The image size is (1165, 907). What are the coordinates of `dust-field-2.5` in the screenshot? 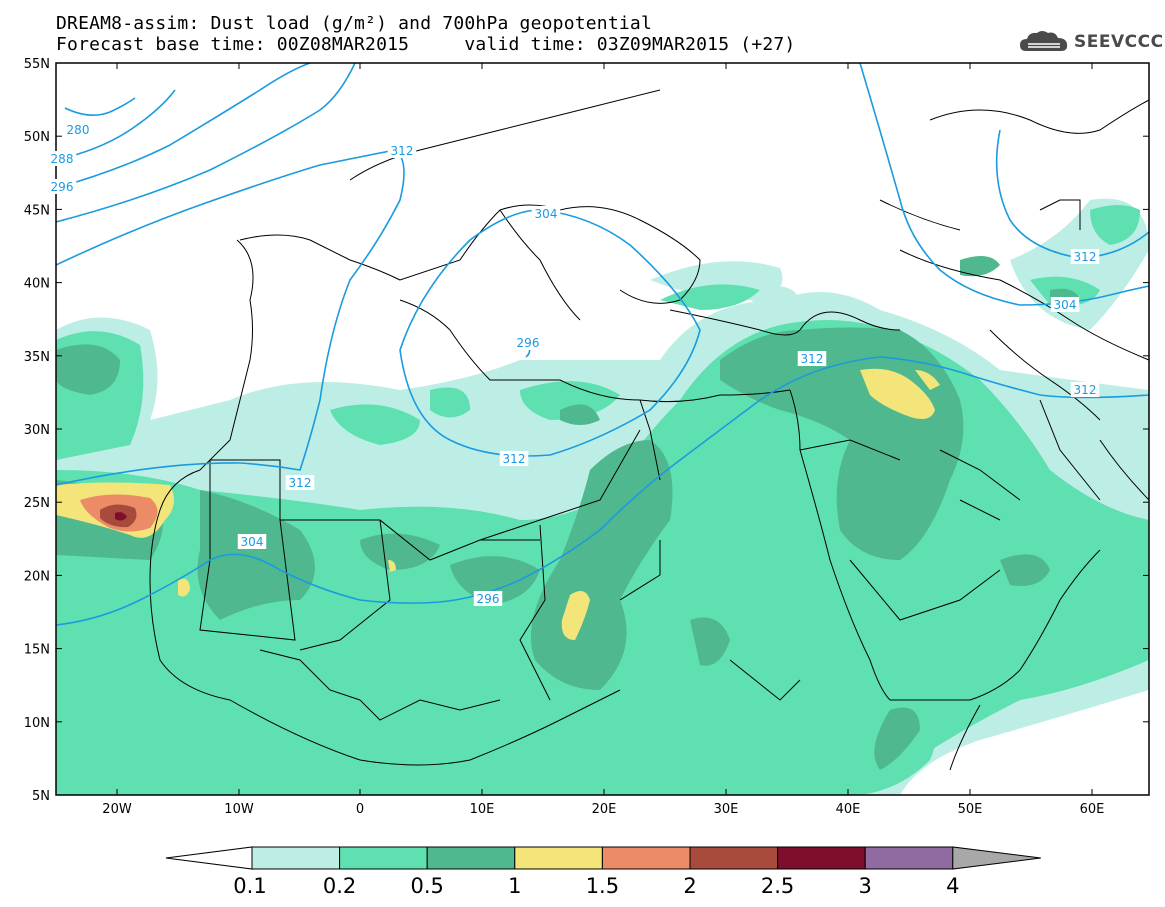 It's located at (121, 516).